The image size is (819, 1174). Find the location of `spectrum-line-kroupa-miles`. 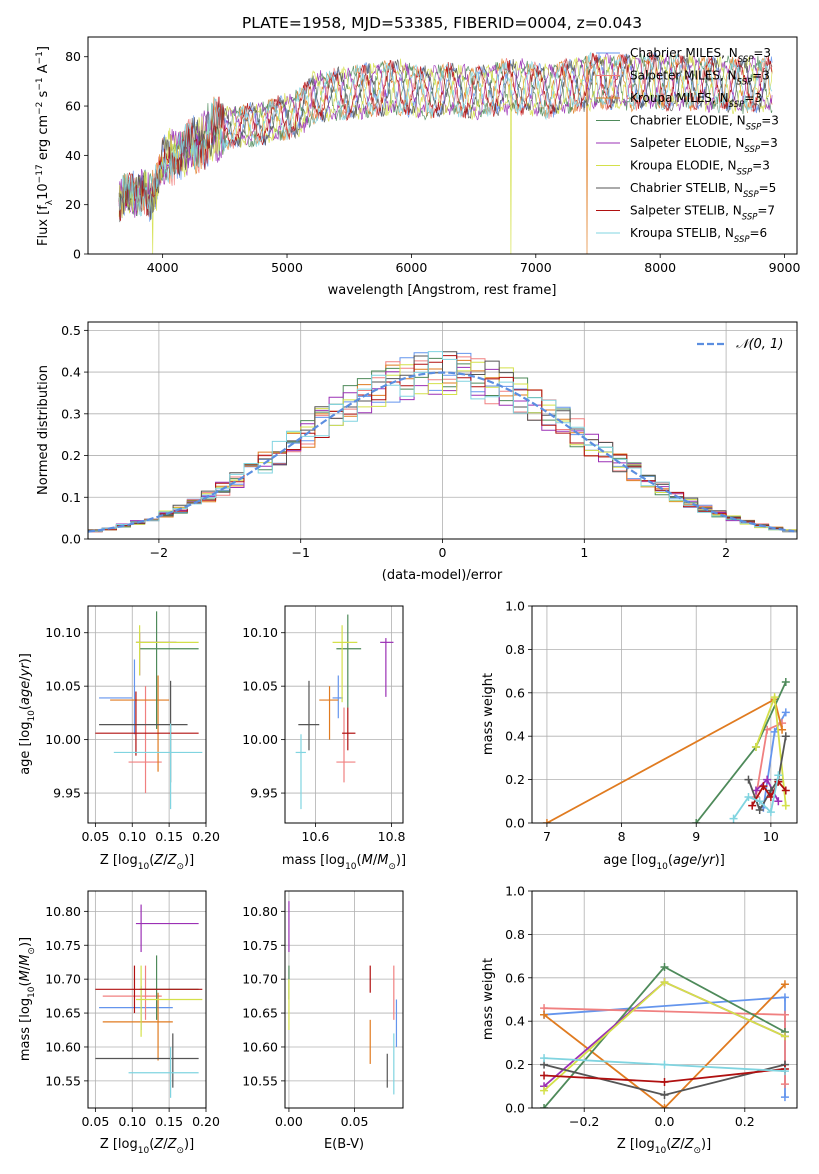

spectrum-line-kroupa-miles is located at coordinates (445, 153).